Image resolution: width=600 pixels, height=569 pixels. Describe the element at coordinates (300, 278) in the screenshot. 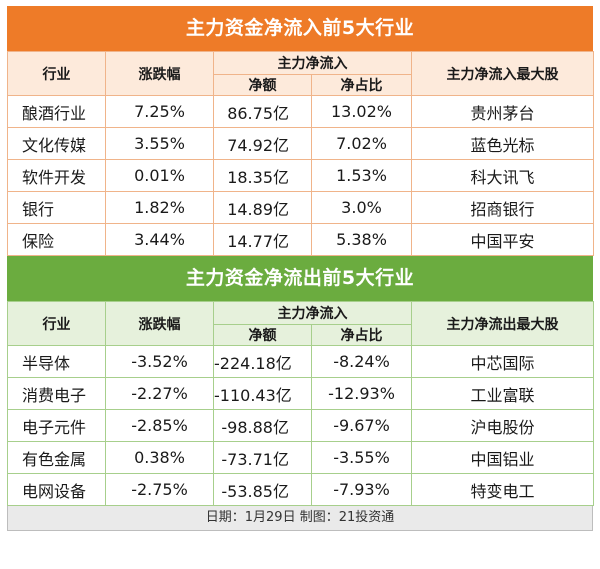

I see `outflow-title: 主力资金净流出前5大行业` at that location.